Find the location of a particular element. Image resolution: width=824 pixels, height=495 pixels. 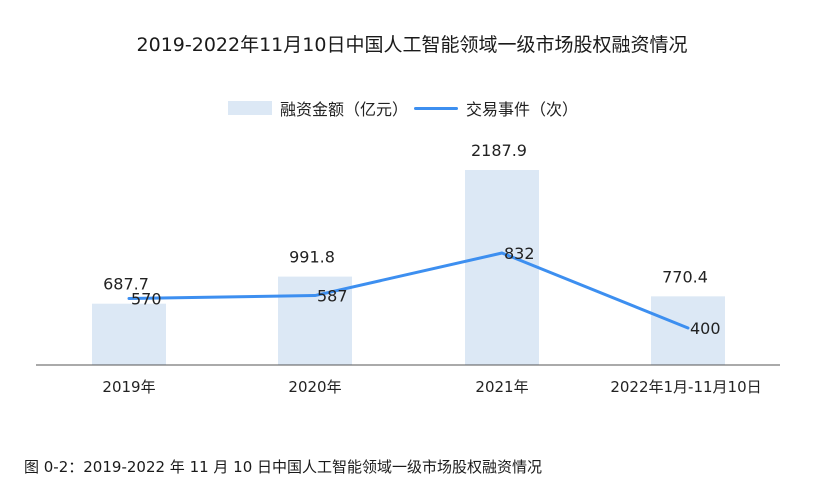

bar-data-label: 687.7 is located at coordinates (126, 284).